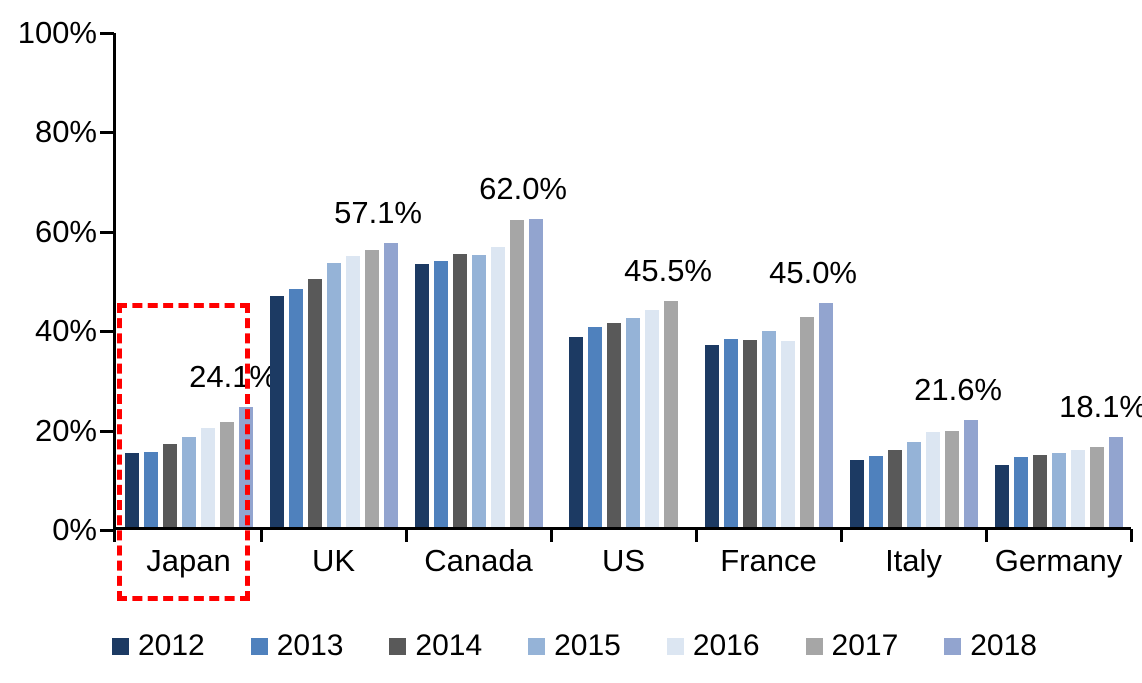 The image size is (1142, 683). Describe the element at coordinates (1115, 482) in the screenshot. I see `bar-germany-2018` at that location.